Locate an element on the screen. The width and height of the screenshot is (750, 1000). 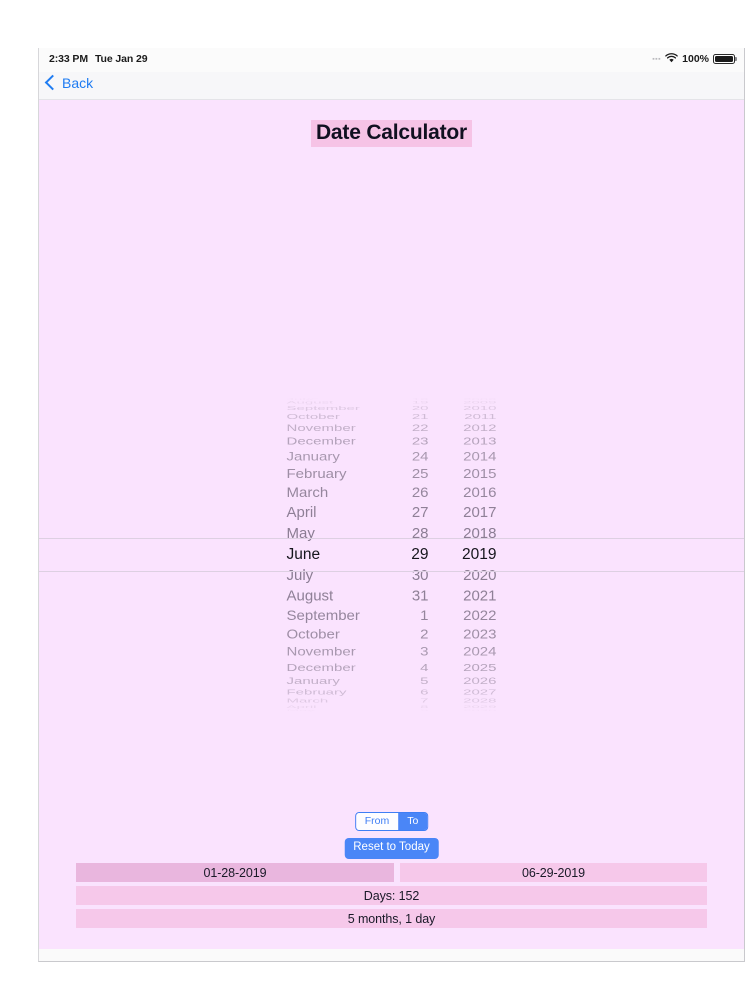
picker-year-option: 2026 is located at coordinates (480, 681).